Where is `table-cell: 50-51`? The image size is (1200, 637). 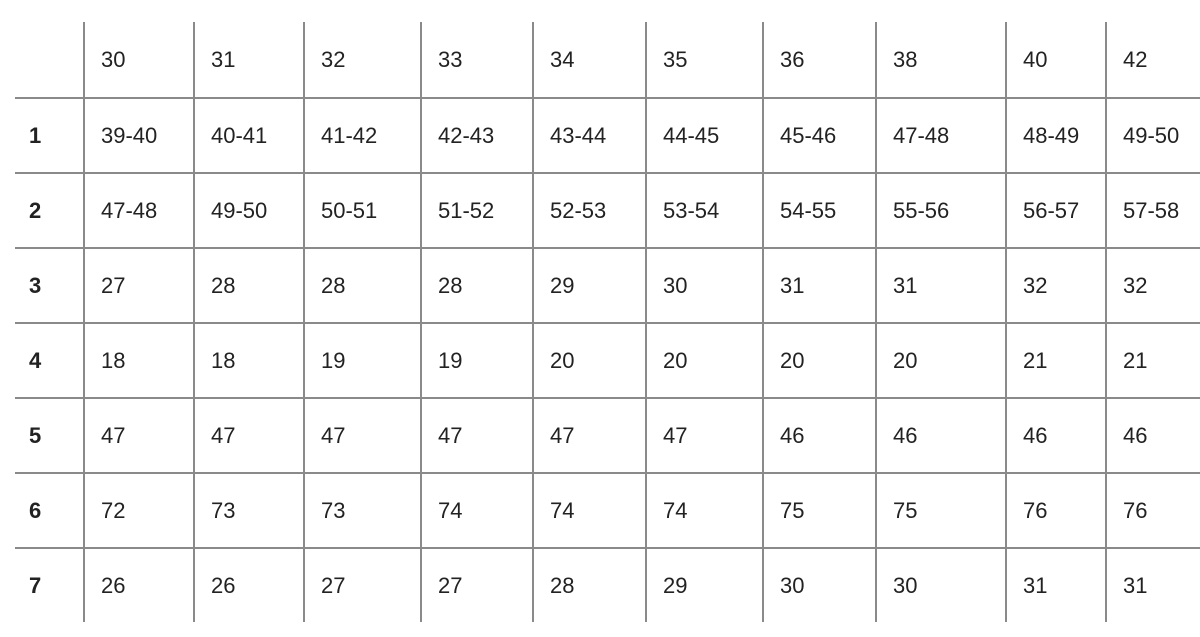
table-cell: 50-51 is located at coordinates (361, 209).